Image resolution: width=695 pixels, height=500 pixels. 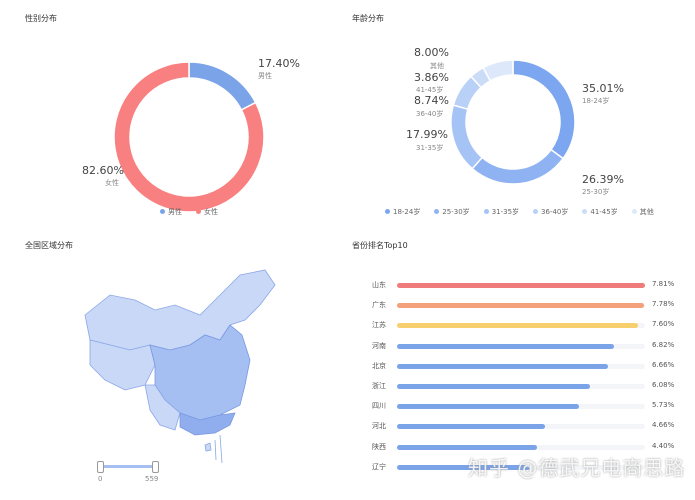 I want to click on province-pct: 6.82%, so click(x=663, y=344).